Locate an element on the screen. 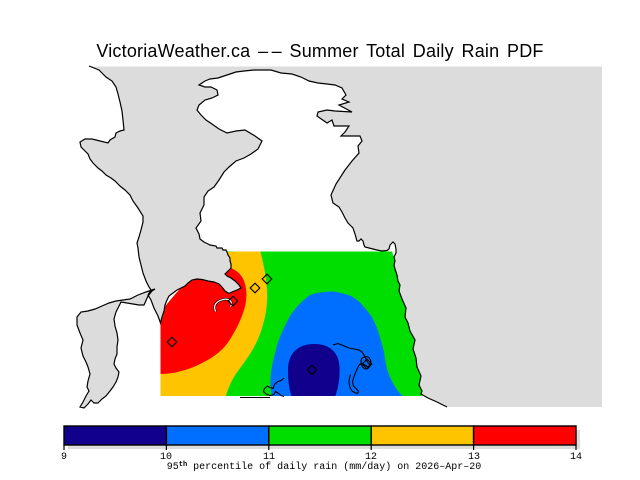  svg-text: 9 is located at coordinates (64, 457).